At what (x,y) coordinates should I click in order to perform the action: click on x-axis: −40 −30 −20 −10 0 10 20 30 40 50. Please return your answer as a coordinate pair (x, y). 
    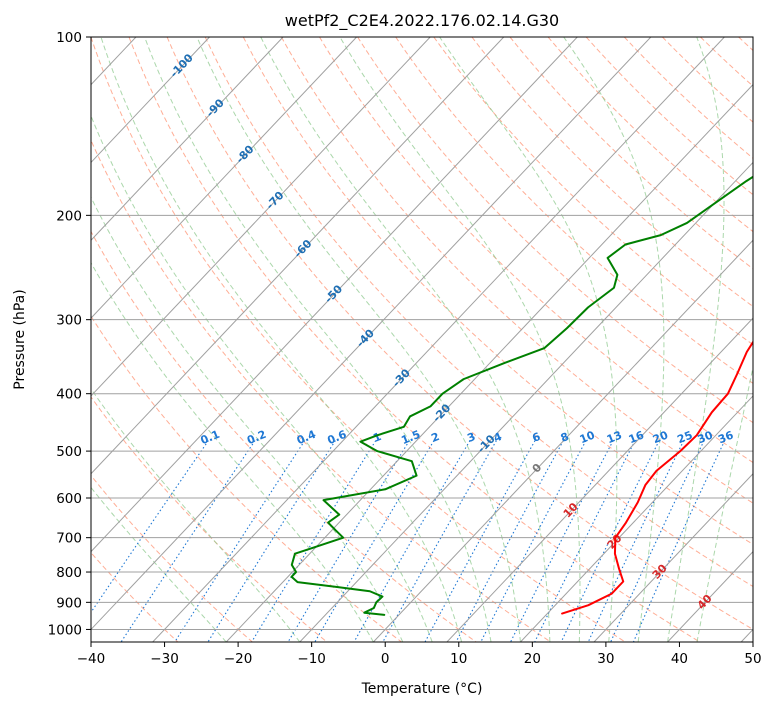
    Looking at the image, I should click on (419, 654).